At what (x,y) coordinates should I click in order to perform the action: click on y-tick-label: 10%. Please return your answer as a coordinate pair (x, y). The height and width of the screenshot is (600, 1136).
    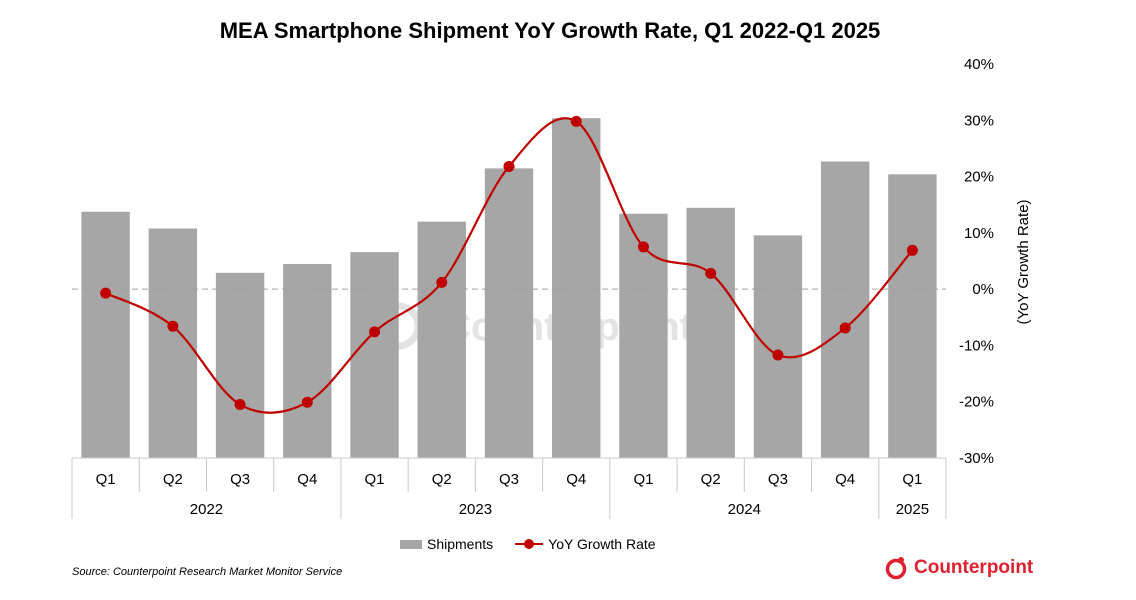
    Looking at the image, I should click on (979, 233).